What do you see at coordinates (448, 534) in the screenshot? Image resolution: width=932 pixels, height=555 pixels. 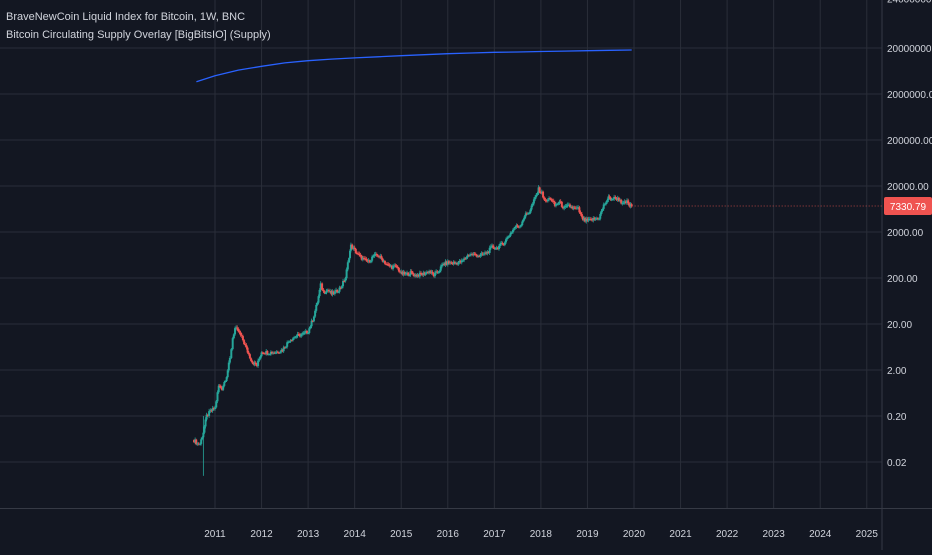 I see `x-tick-label: 2016` at bounding box center [448, 534].